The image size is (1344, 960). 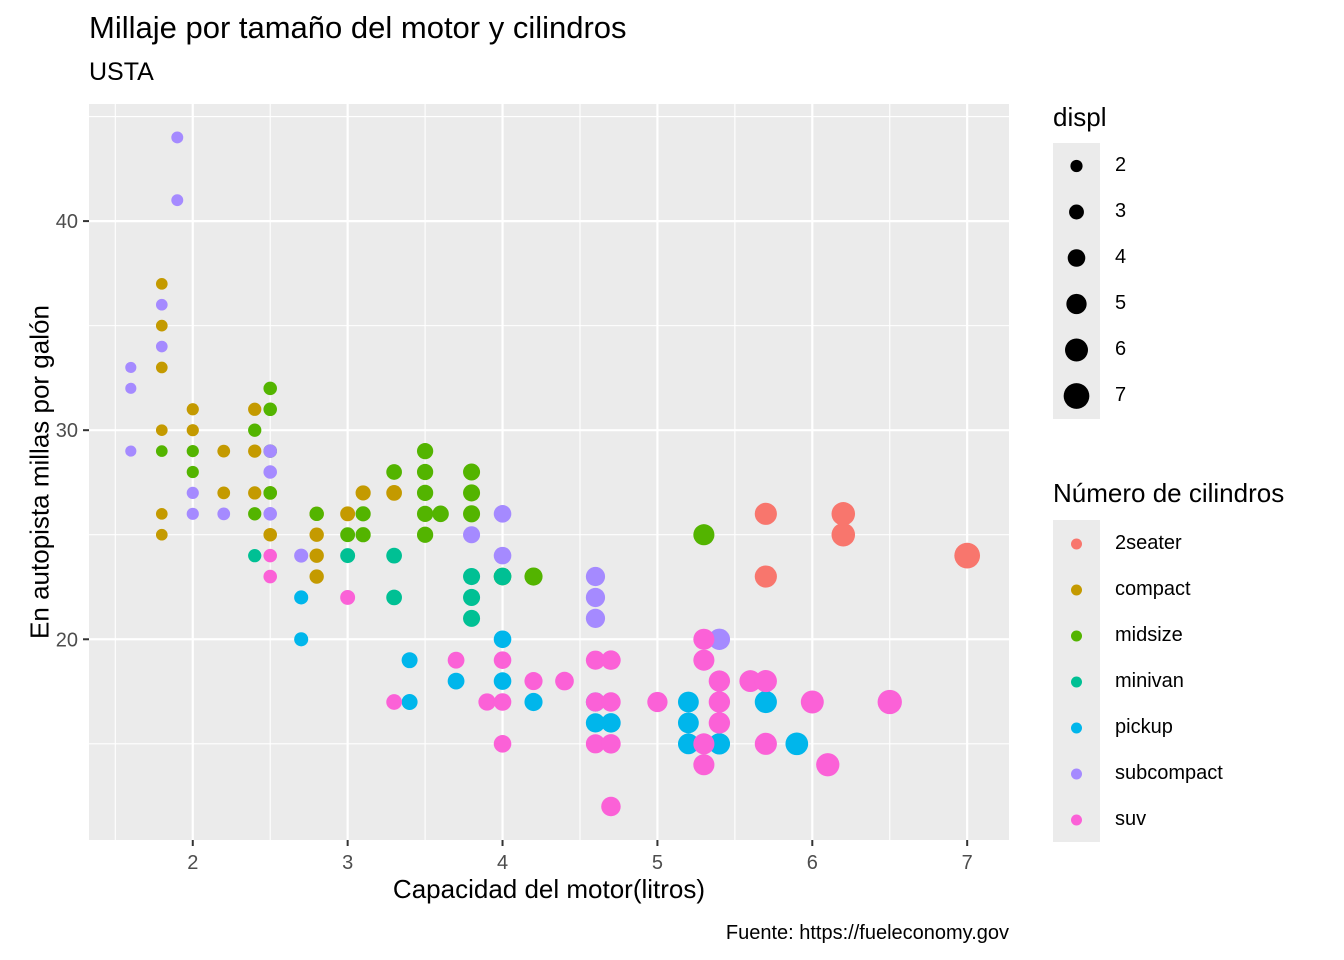 I want to click on size-legend-key-background, so click(x=1076, y=281).